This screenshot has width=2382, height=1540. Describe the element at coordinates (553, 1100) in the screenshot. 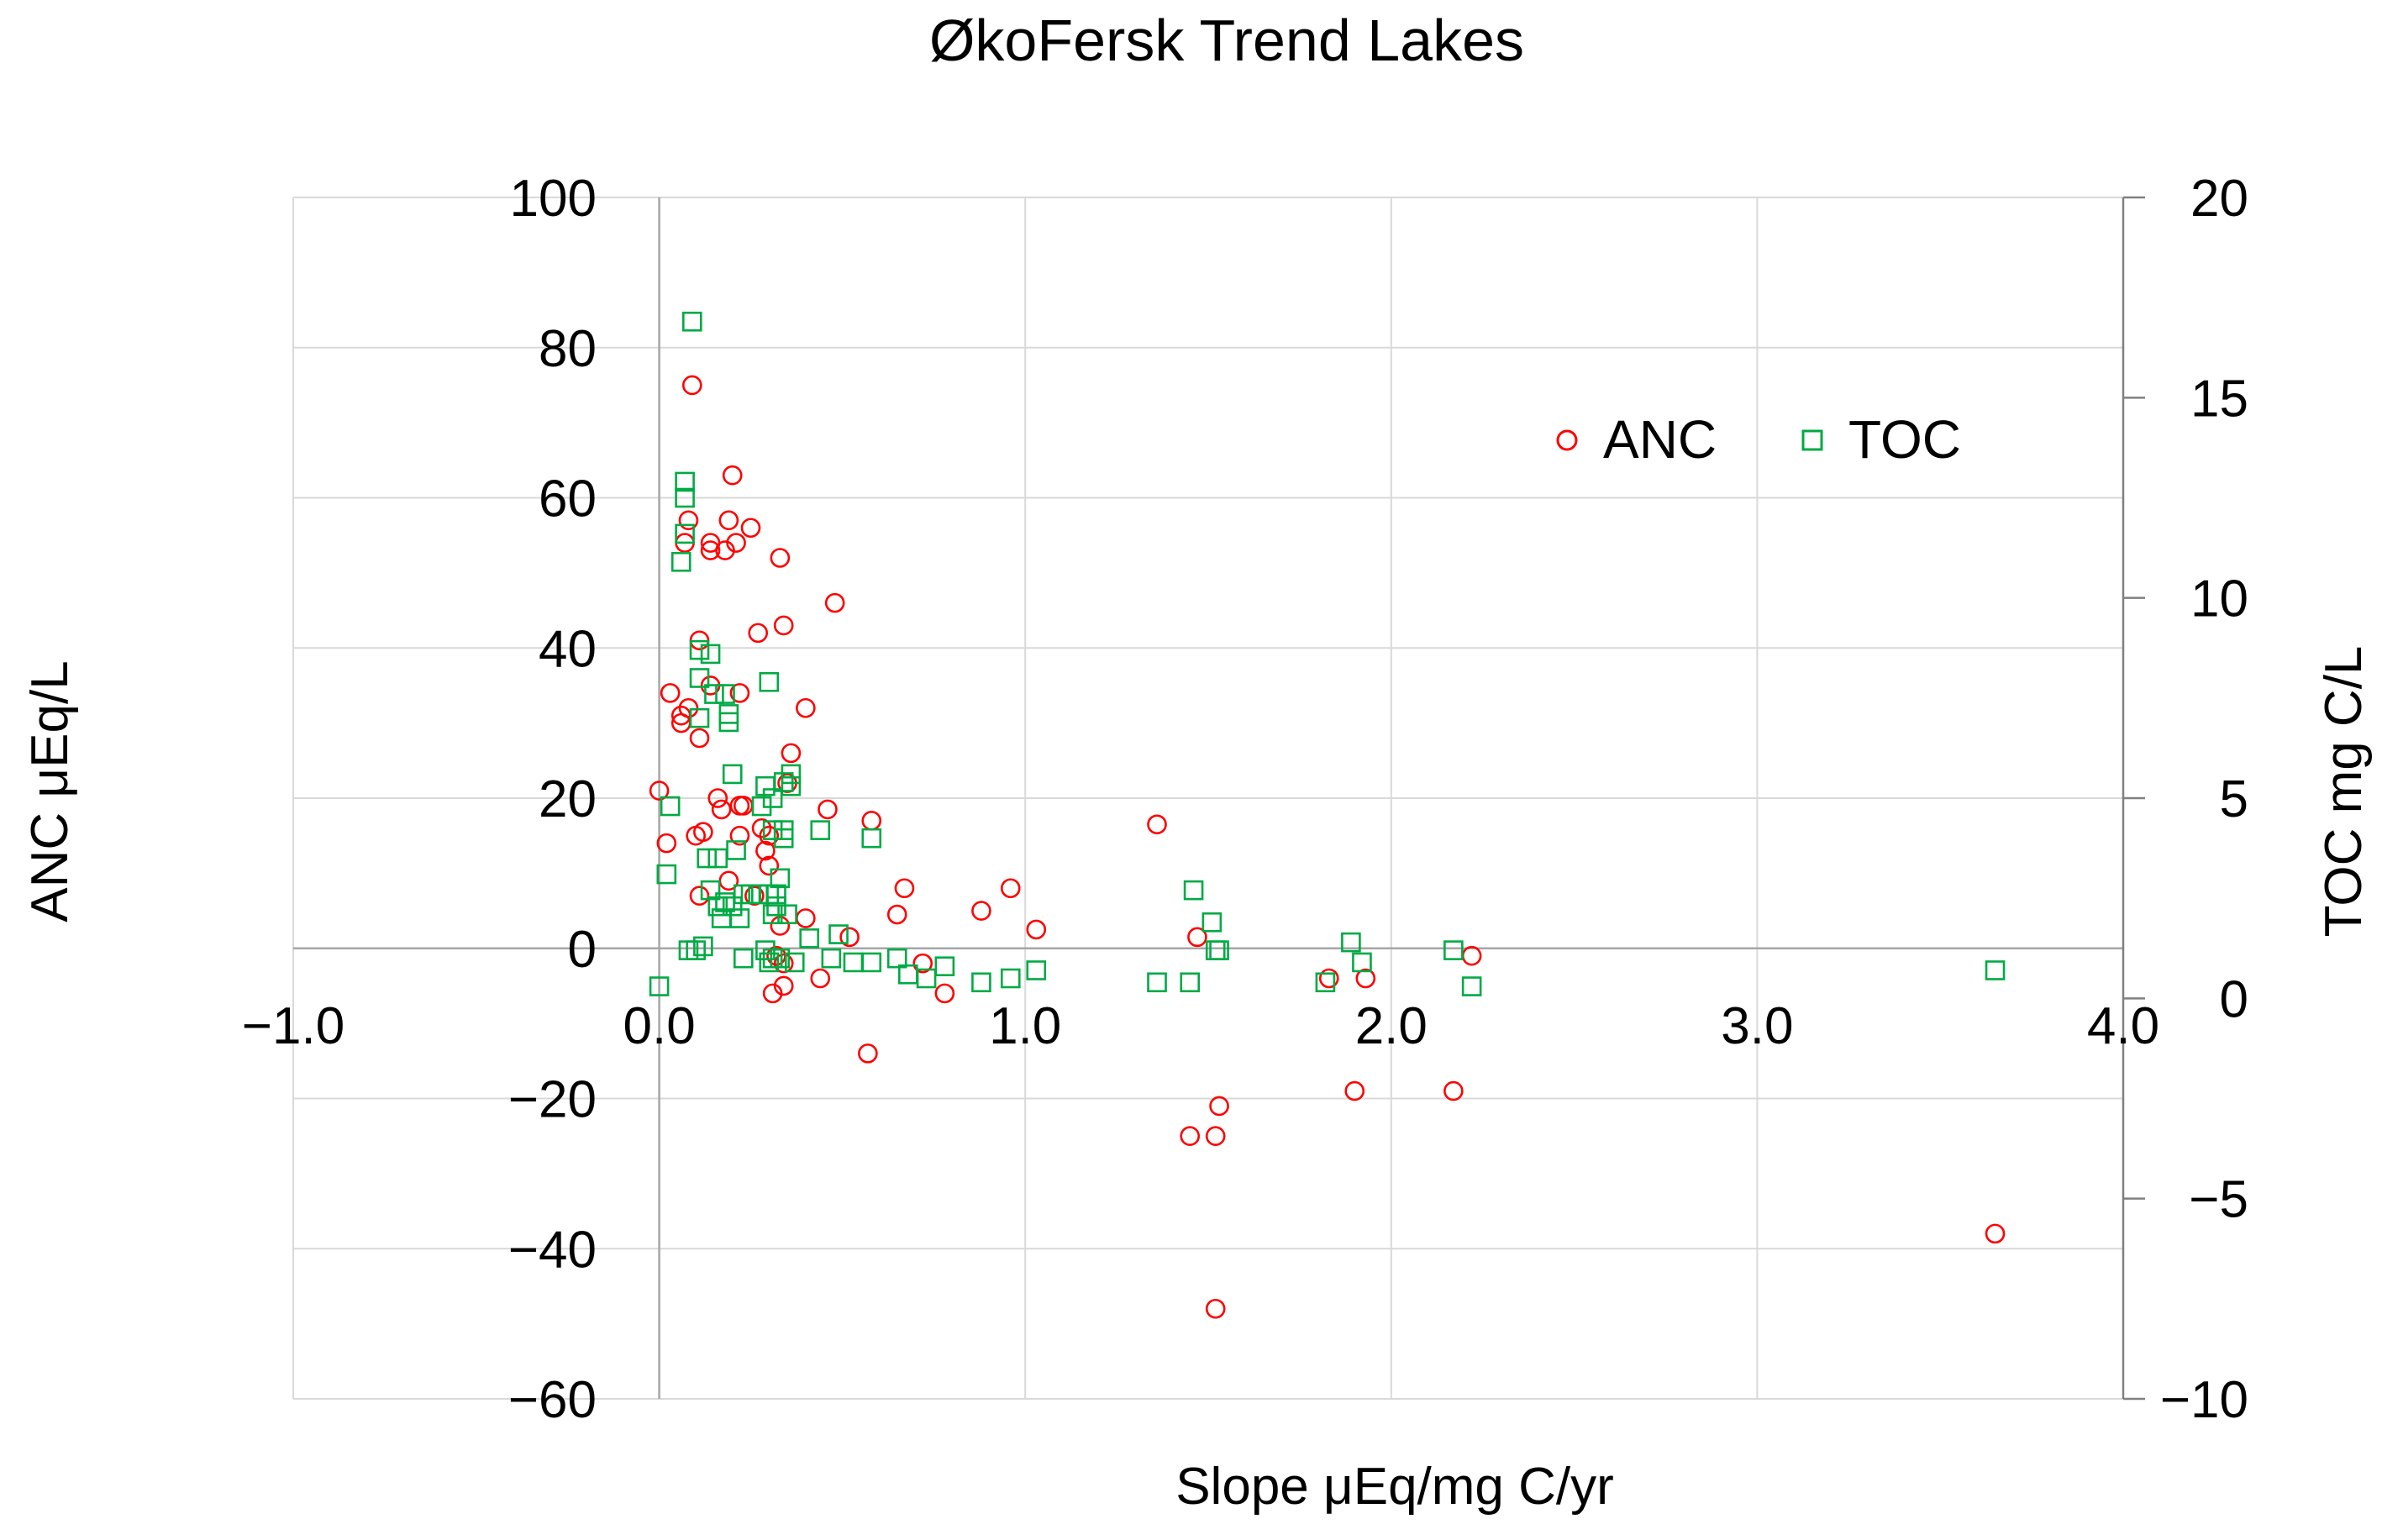

I see `y-tick-label: −20` at that location.